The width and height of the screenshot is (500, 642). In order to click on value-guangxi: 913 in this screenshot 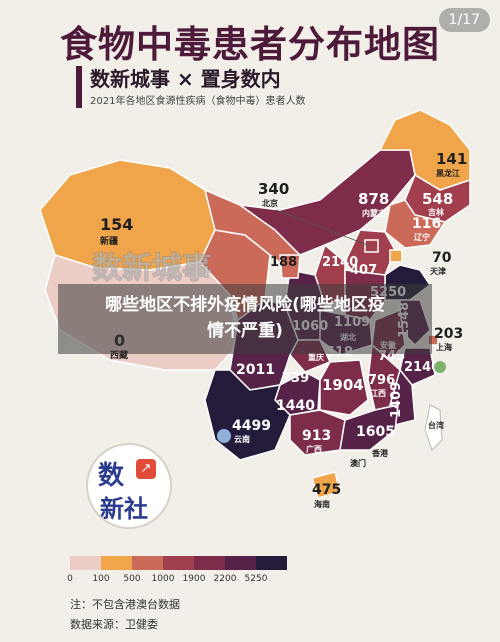, I will do `click(316, 436)`.